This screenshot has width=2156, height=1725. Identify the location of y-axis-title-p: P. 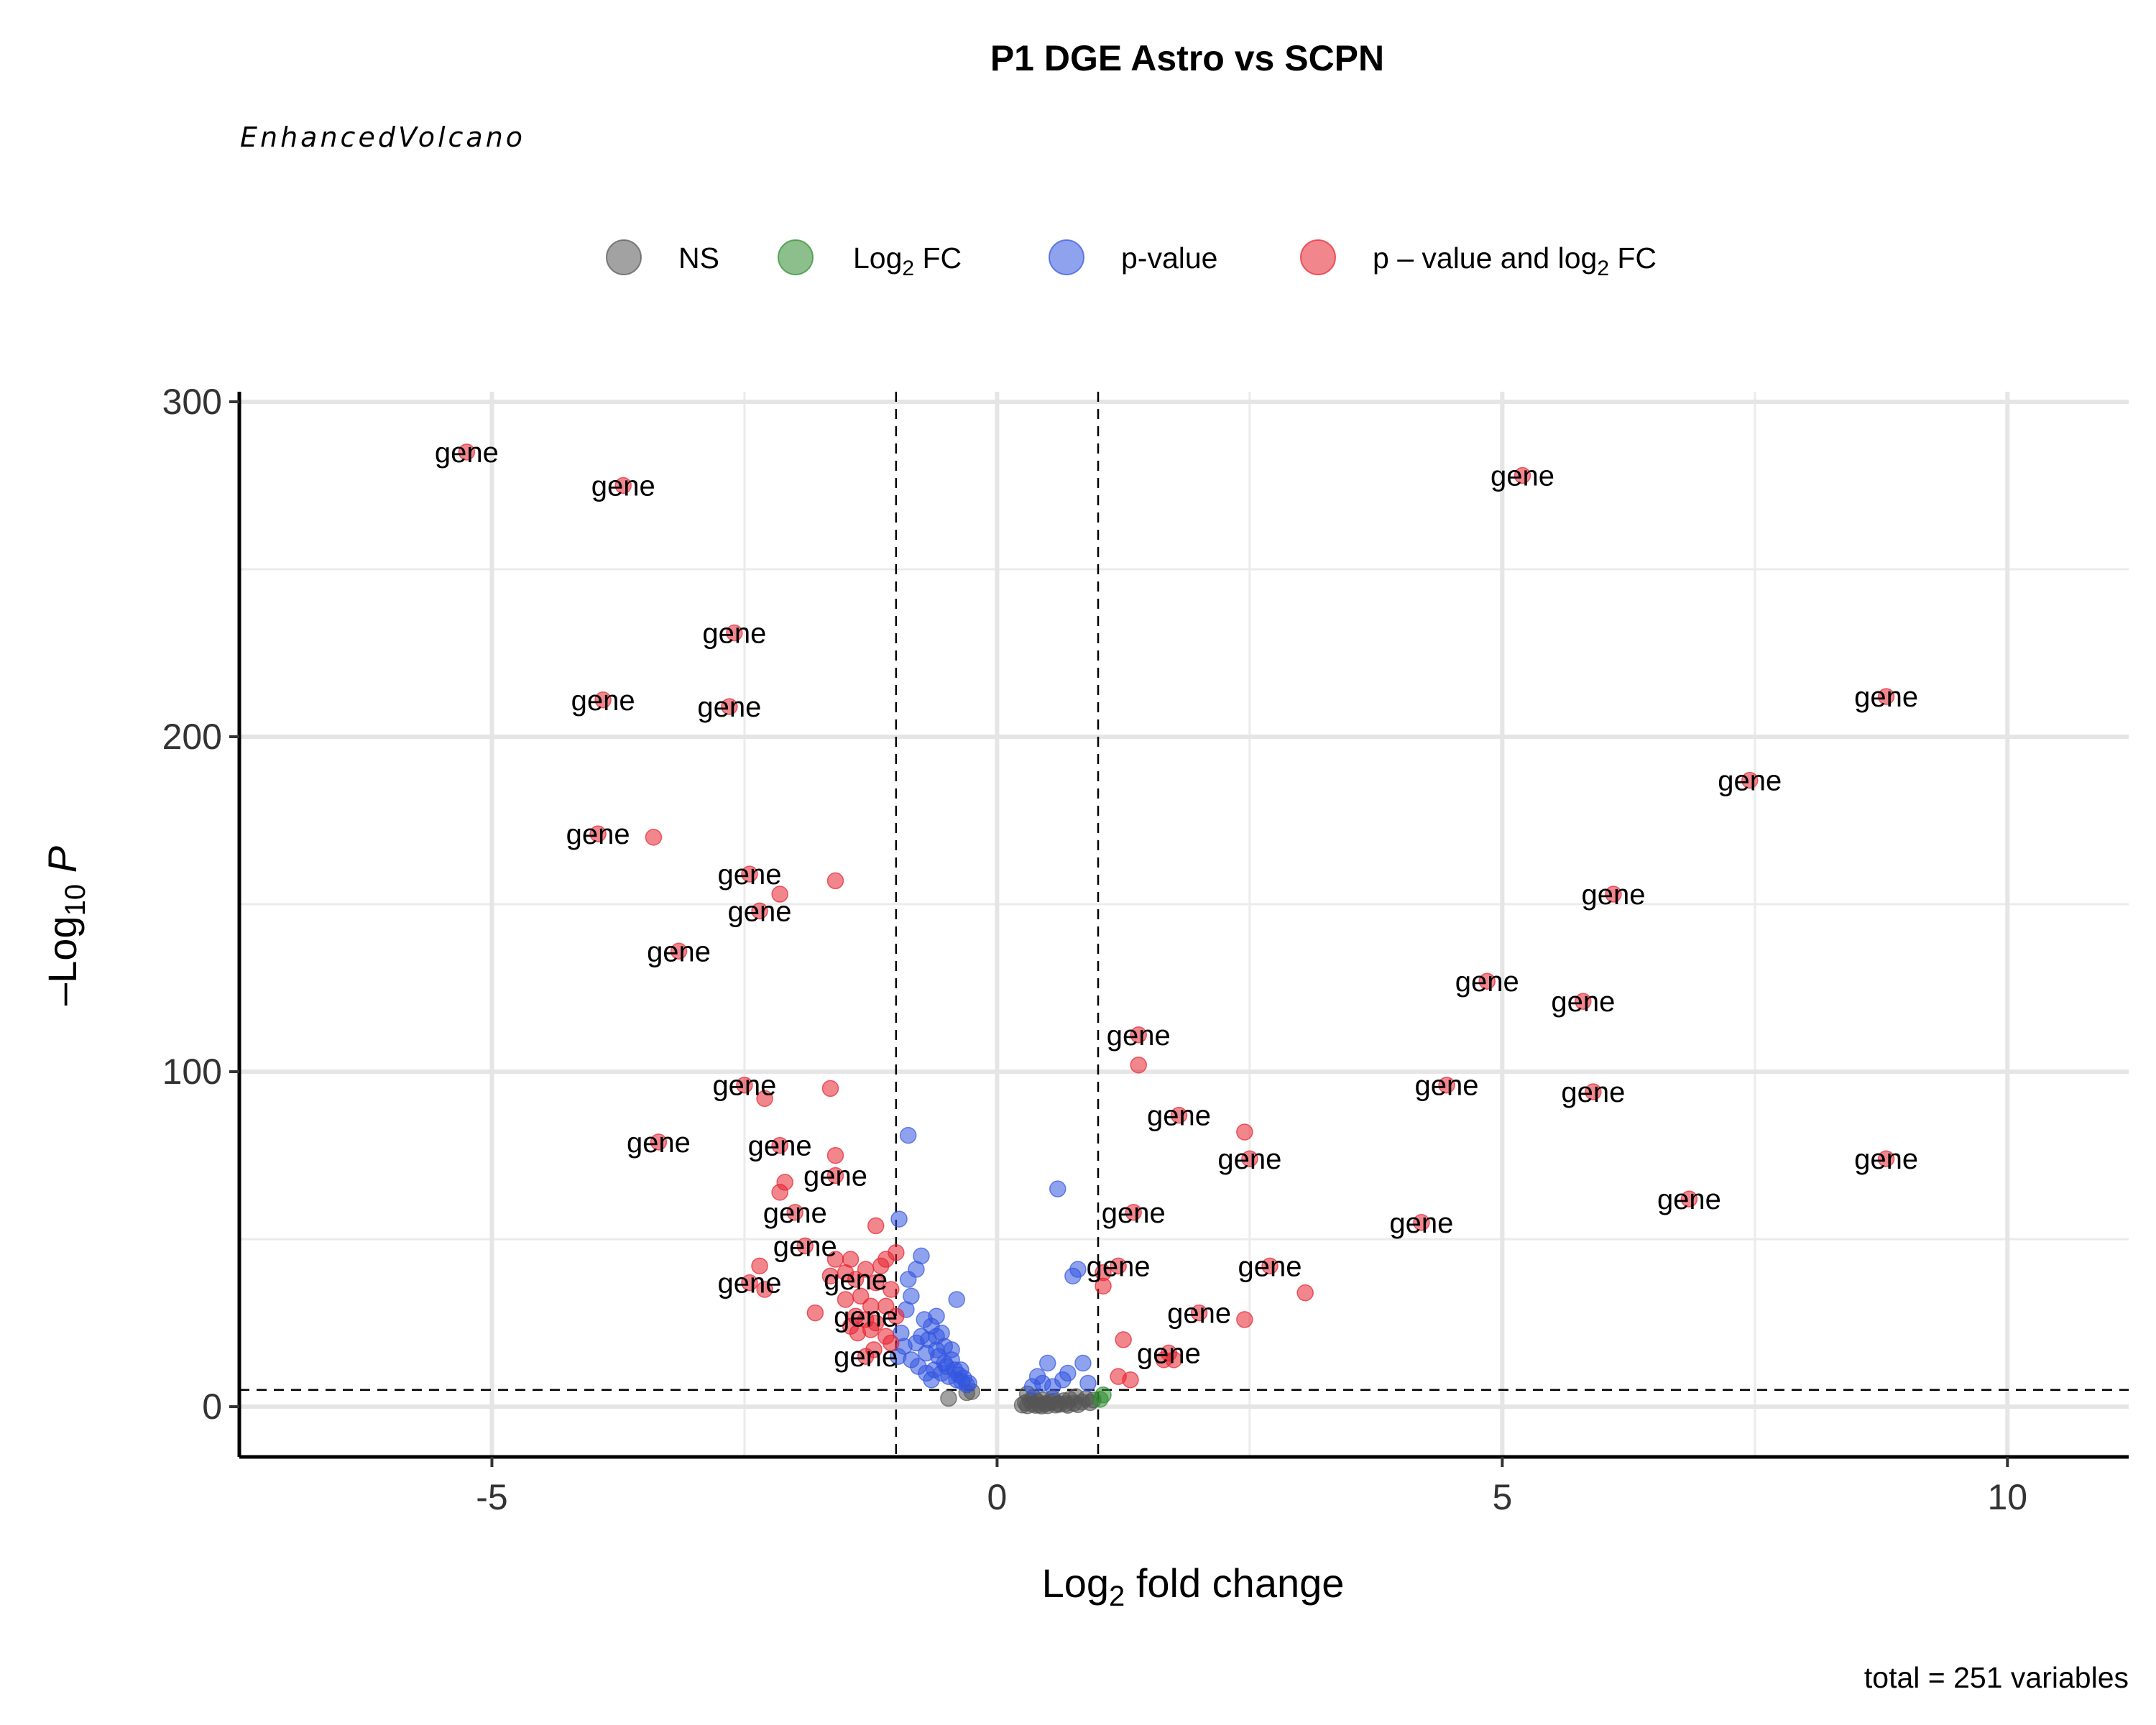
(63, 865).